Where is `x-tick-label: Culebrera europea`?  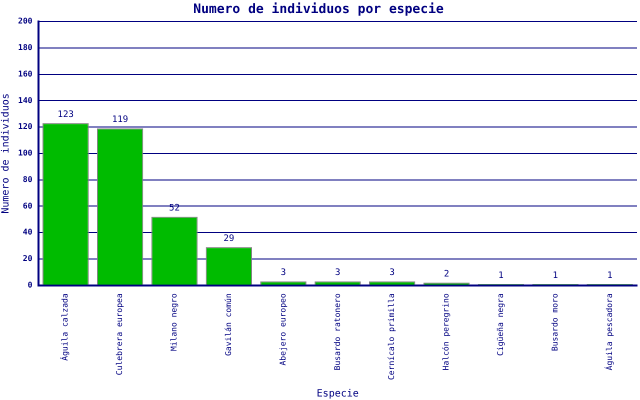
x-tick-label: Culebrera europea is located at coordinates (119, 334).